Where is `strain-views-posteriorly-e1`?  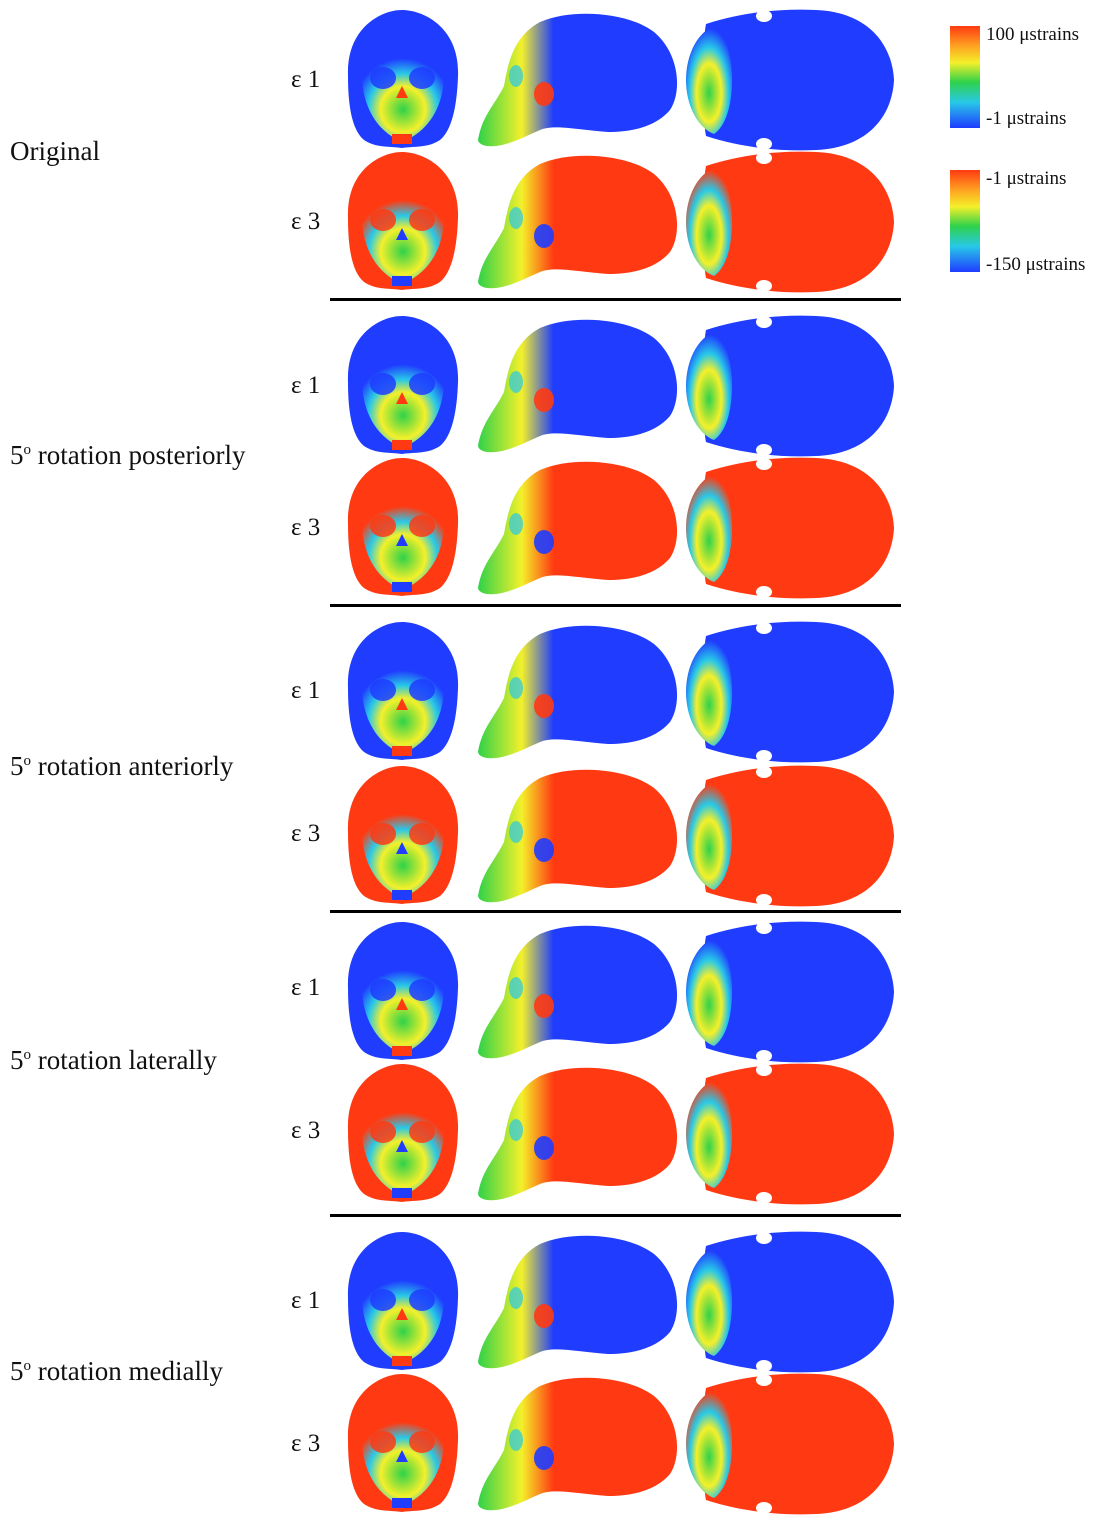 strain-views-posteriorly-e1 is located at coordinates (619, 387).